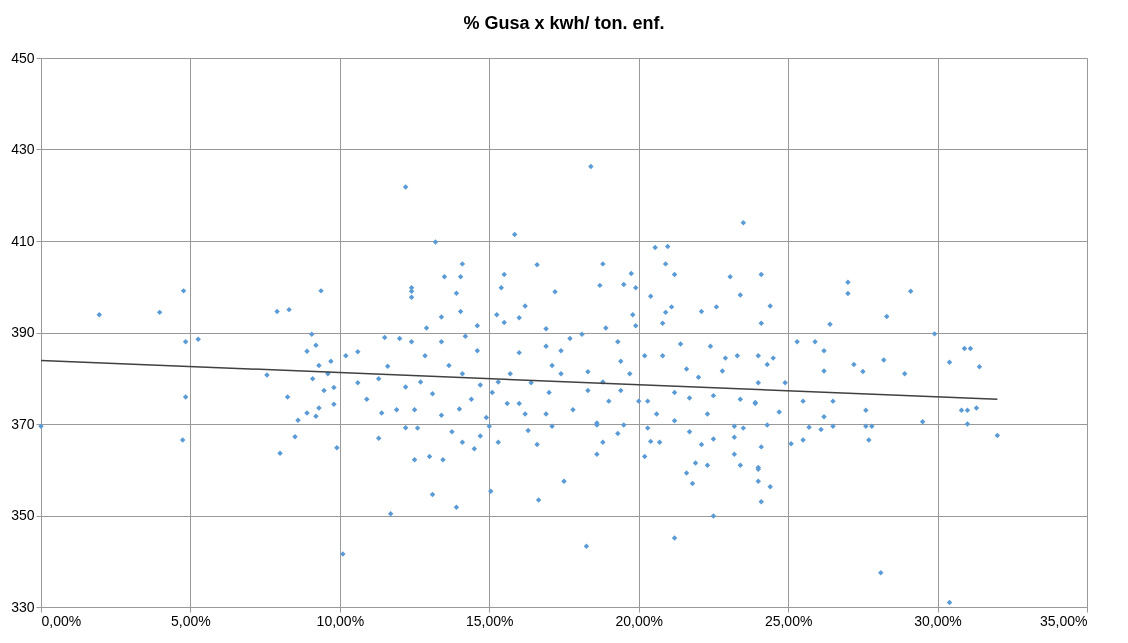  What do you see at coordinates (23, 423) in the screenshot?
I see `y-tick-label: 370` at bounding box center [23, 423].